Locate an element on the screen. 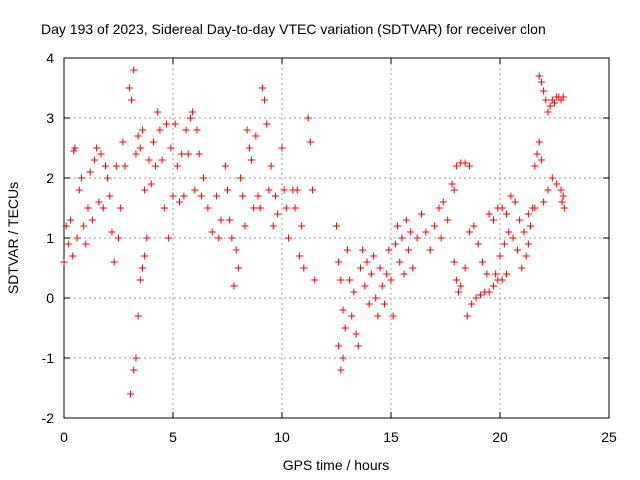 This screenshot has height=480, width=640. x-tick-label: 20 is located at coordinates (500, 437).